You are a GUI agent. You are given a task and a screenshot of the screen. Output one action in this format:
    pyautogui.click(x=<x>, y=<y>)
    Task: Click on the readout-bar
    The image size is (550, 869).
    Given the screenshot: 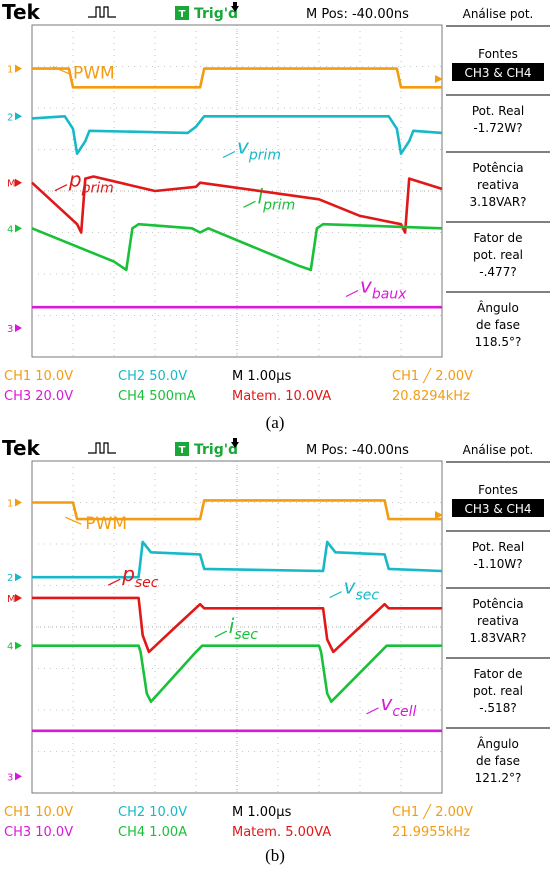 What is the action you would take?
    pyautogui.click(x=275, y=386)
    